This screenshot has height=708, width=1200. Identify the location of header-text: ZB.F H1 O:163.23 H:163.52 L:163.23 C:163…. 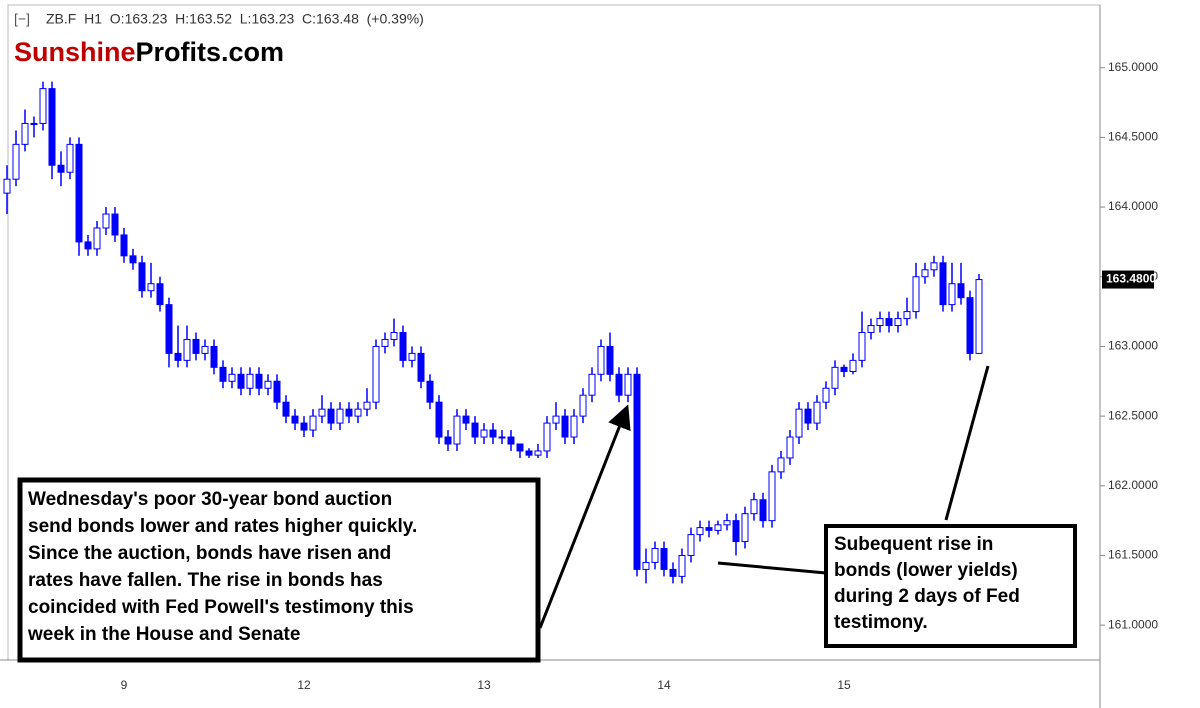
(235, 19).